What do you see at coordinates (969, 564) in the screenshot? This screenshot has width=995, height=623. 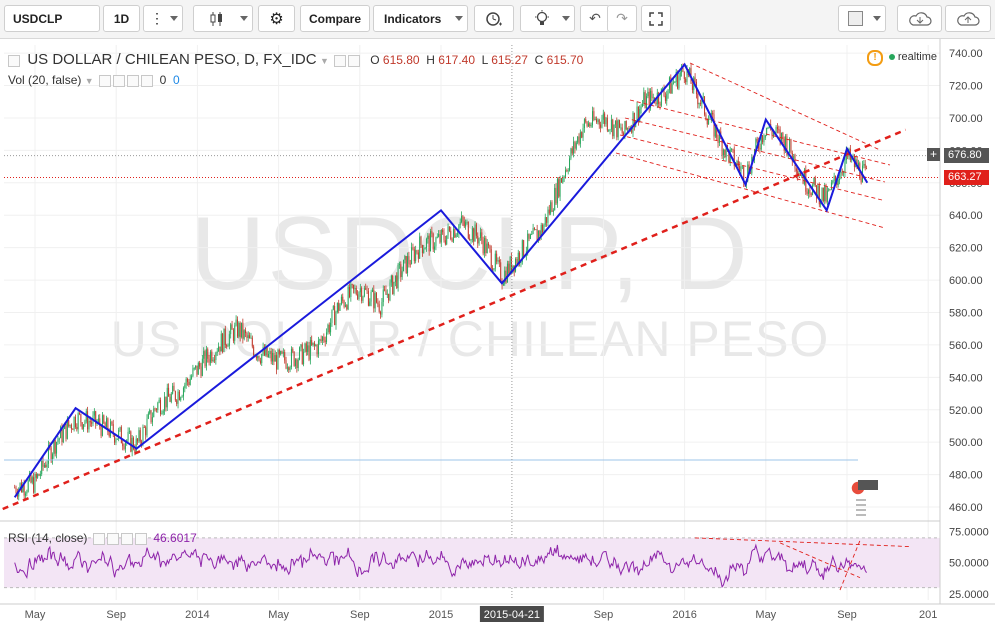 I see `rsi-tick-label: 50.0000` at bounding box center [969, 564].